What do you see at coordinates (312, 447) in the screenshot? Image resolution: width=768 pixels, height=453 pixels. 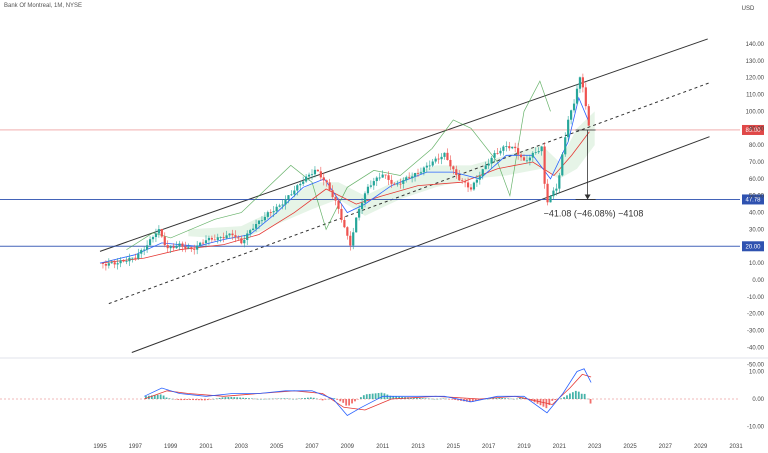 I see `time-tick-label: 2007` at bounding box center [312, 447].